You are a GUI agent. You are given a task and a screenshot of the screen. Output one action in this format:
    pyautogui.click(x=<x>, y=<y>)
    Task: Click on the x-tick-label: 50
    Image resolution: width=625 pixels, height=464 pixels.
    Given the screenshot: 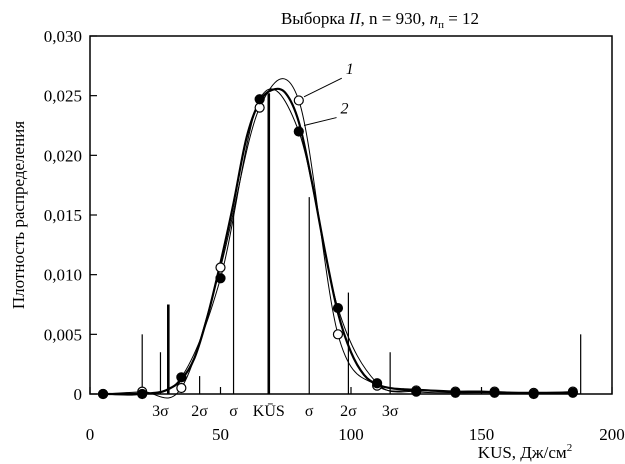 What is the action you would take?
    pyautogui.click(x=220, y=434)
    